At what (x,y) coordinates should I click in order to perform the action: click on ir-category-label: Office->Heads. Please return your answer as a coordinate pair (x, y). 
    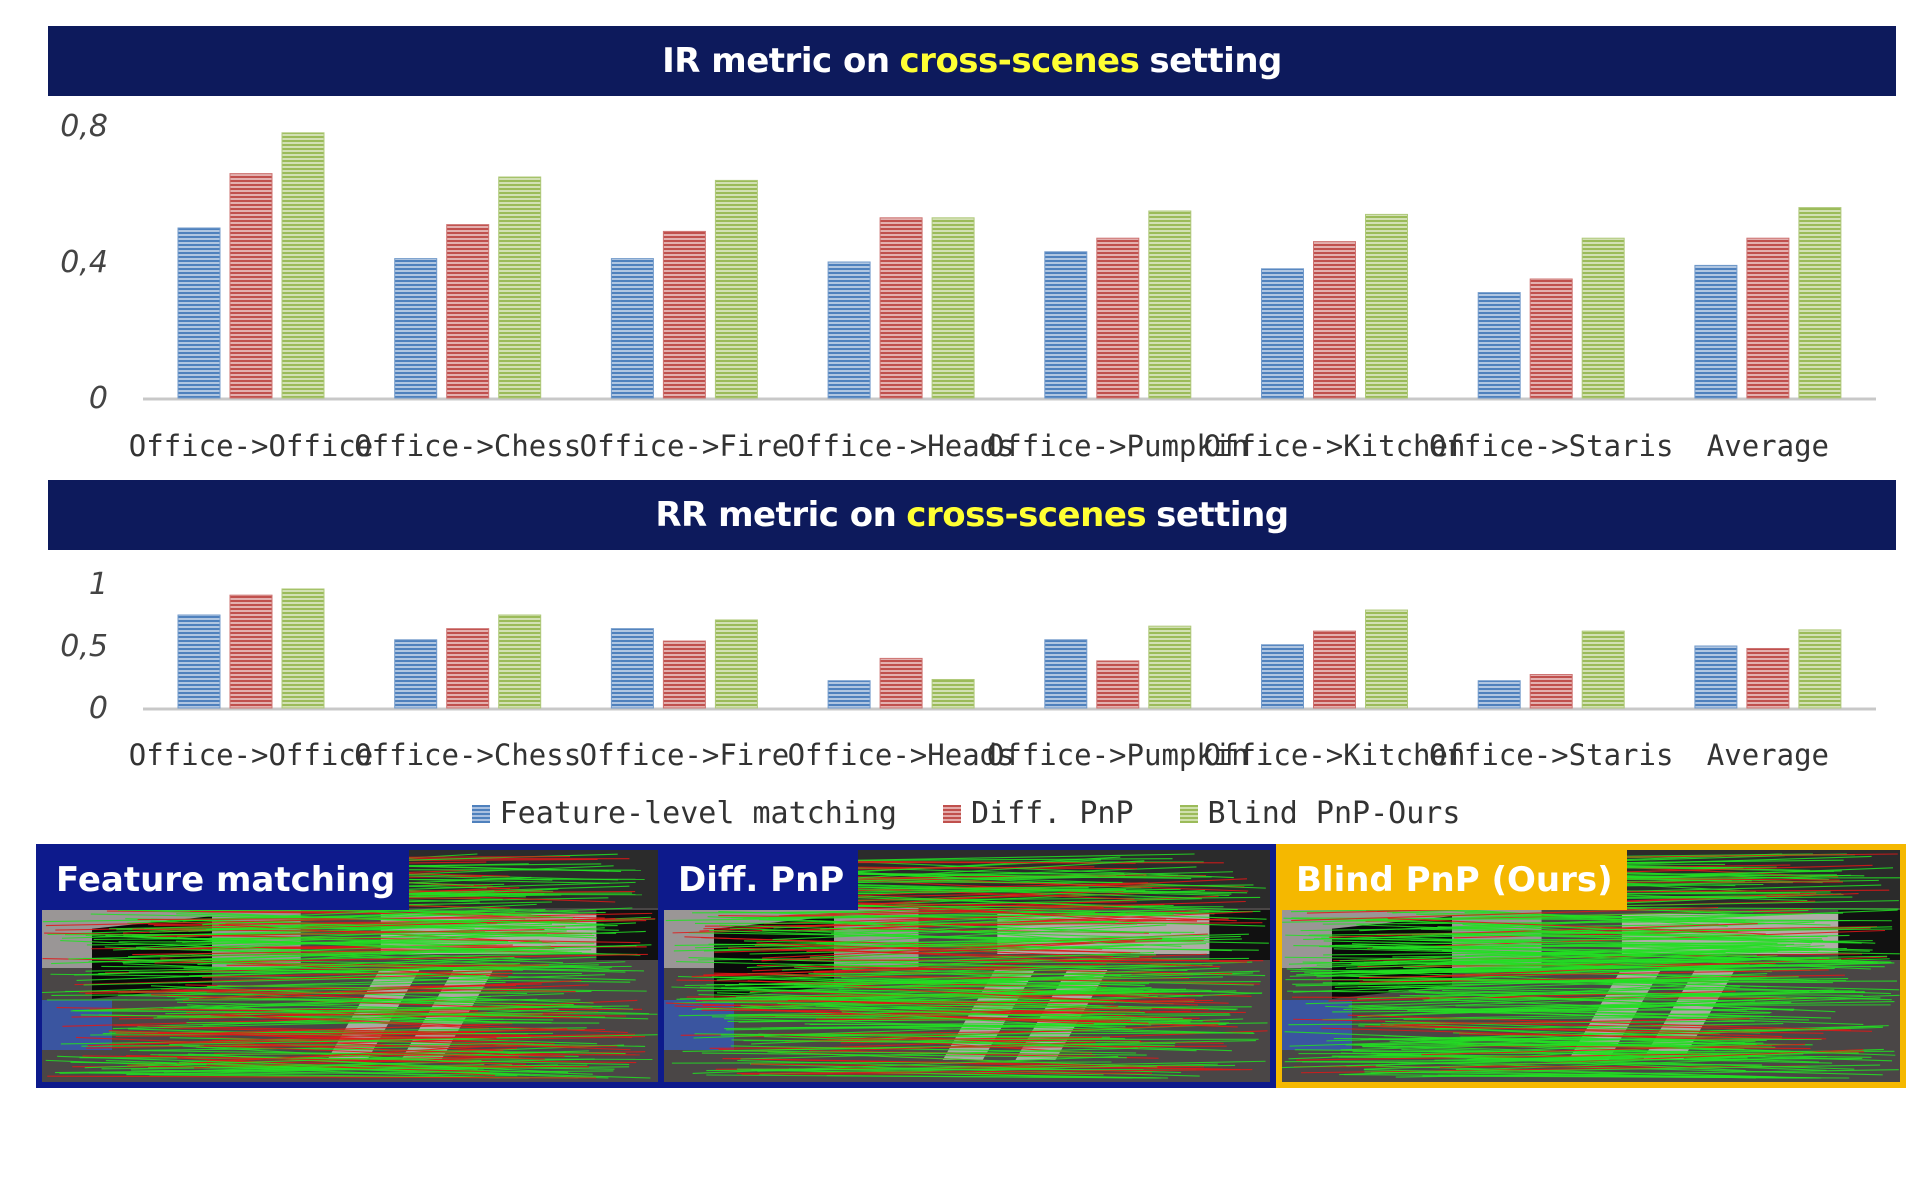
    Looking at the image, I should click on (901, 446).